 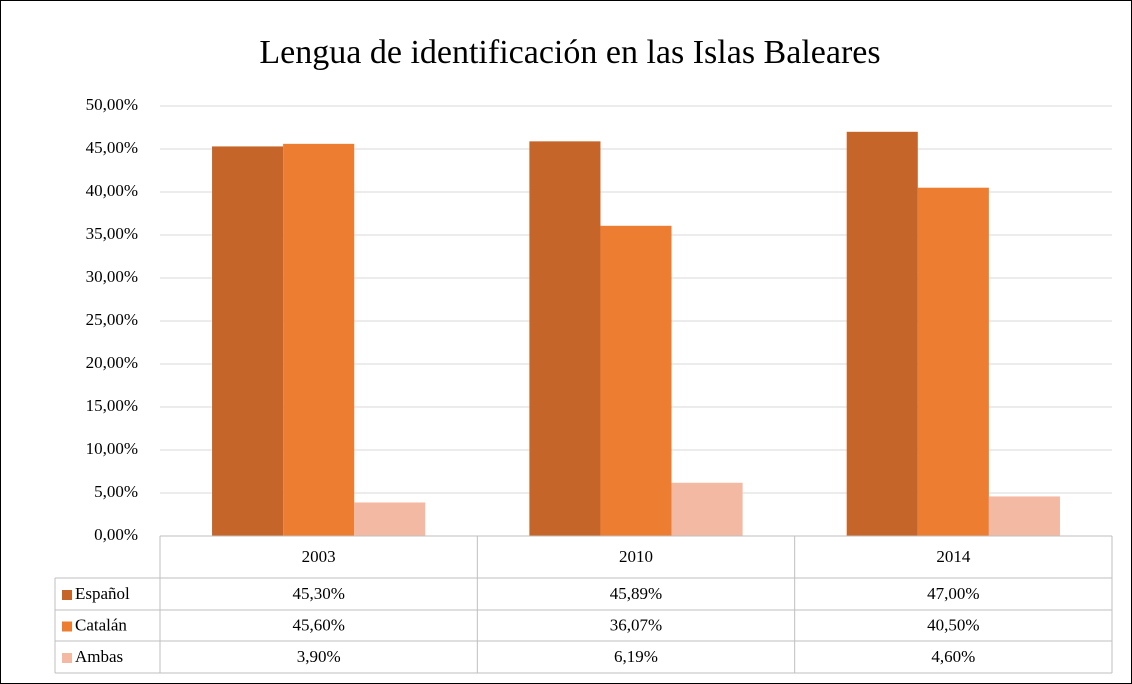 I want to click on y-tick-label: 15,00%, so click(x=112, y=405).